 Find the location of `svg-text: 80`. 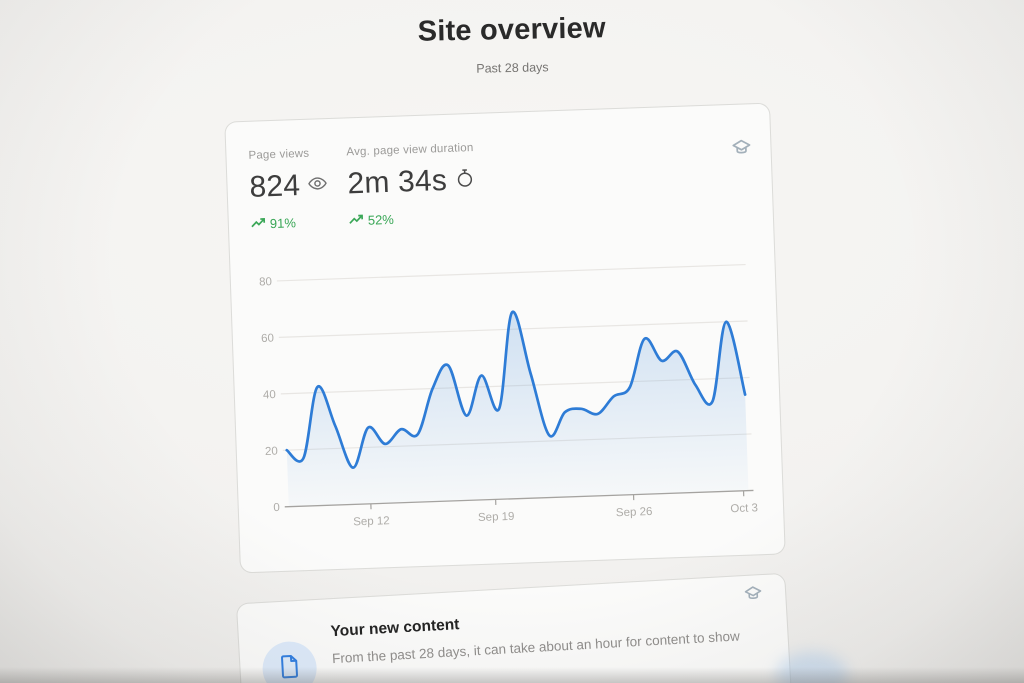

svg-text: 80 is located at coordinates (265, 282).